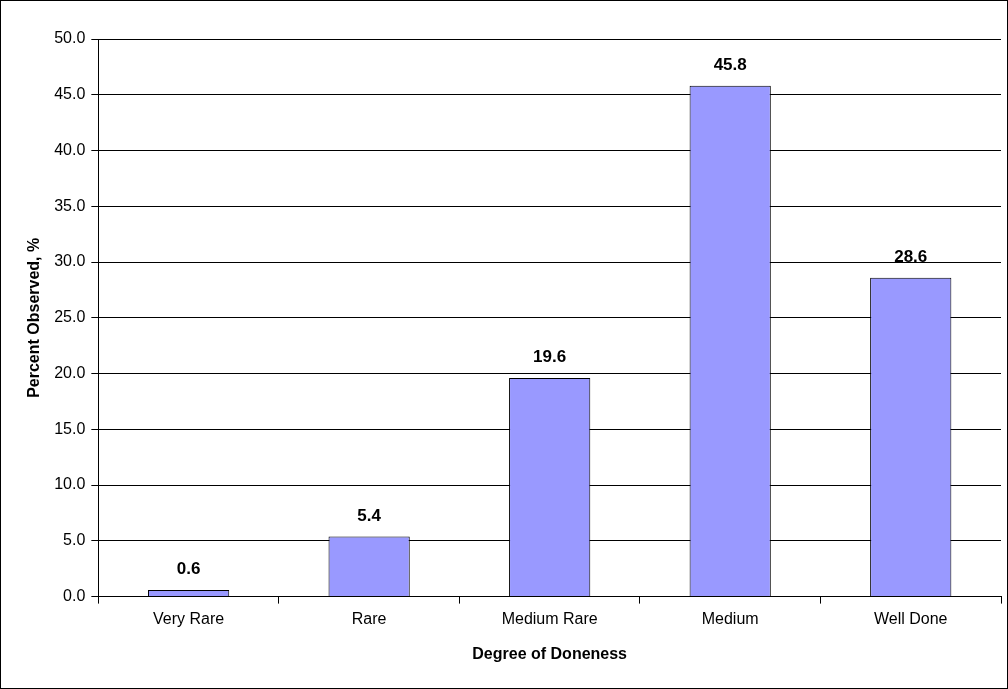 This screenshot has width=1008, height=689. What do you see at coordinates (70, 428) in the screenshot?
I see `y-tick-label: 15.0` at bounding box center [70, 428].